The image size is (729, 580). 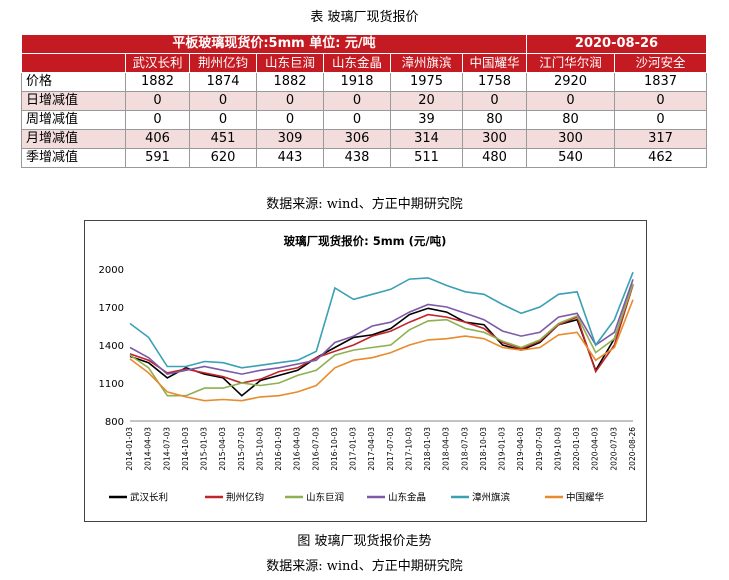 What do you see at coordinates (278, 449) in the screenshot?
I see `x-tick-label: 2016-01-03` at bounding box center [278, 449].